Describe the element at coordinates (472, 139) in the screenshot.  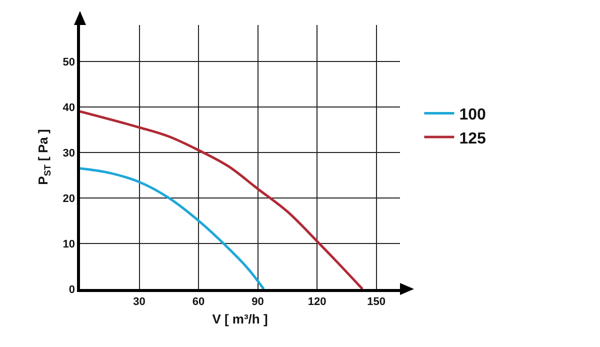
I see `legend-label: 125` at that location.